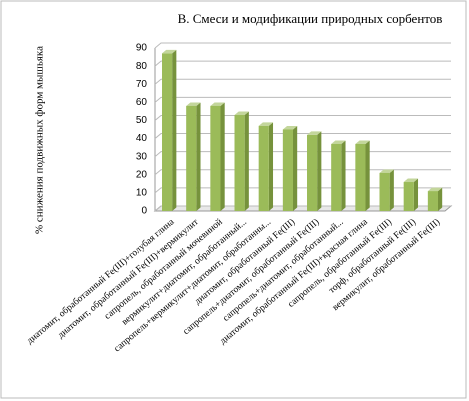 The height and width of the screenshot is (401, 469). What do you see at coordinates (142, 102) in the screenshot?
I see `y-tick-label: 60` at bounding box center [142, 102].